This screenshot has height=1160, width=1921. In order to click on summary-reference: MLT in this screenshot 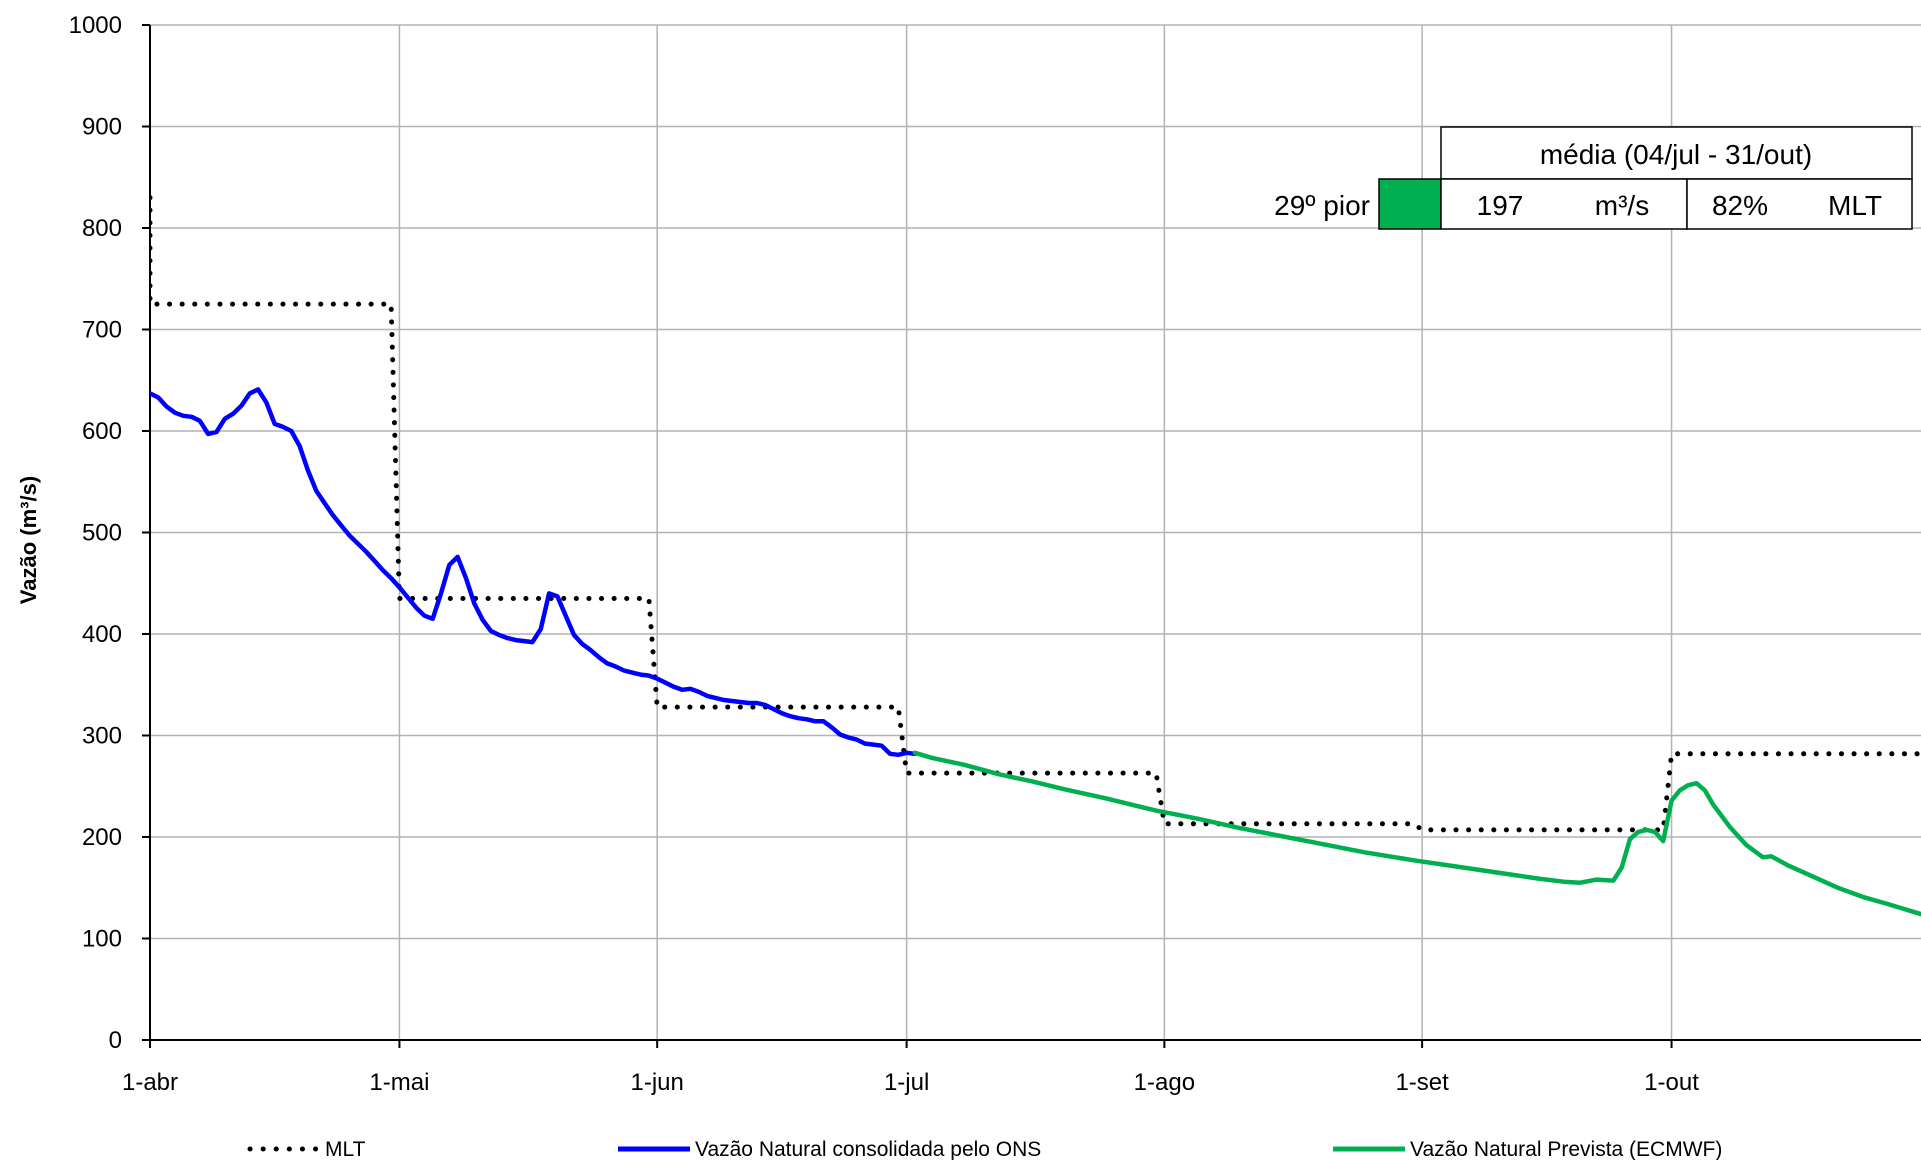, I will do `click(1855, 205)`.